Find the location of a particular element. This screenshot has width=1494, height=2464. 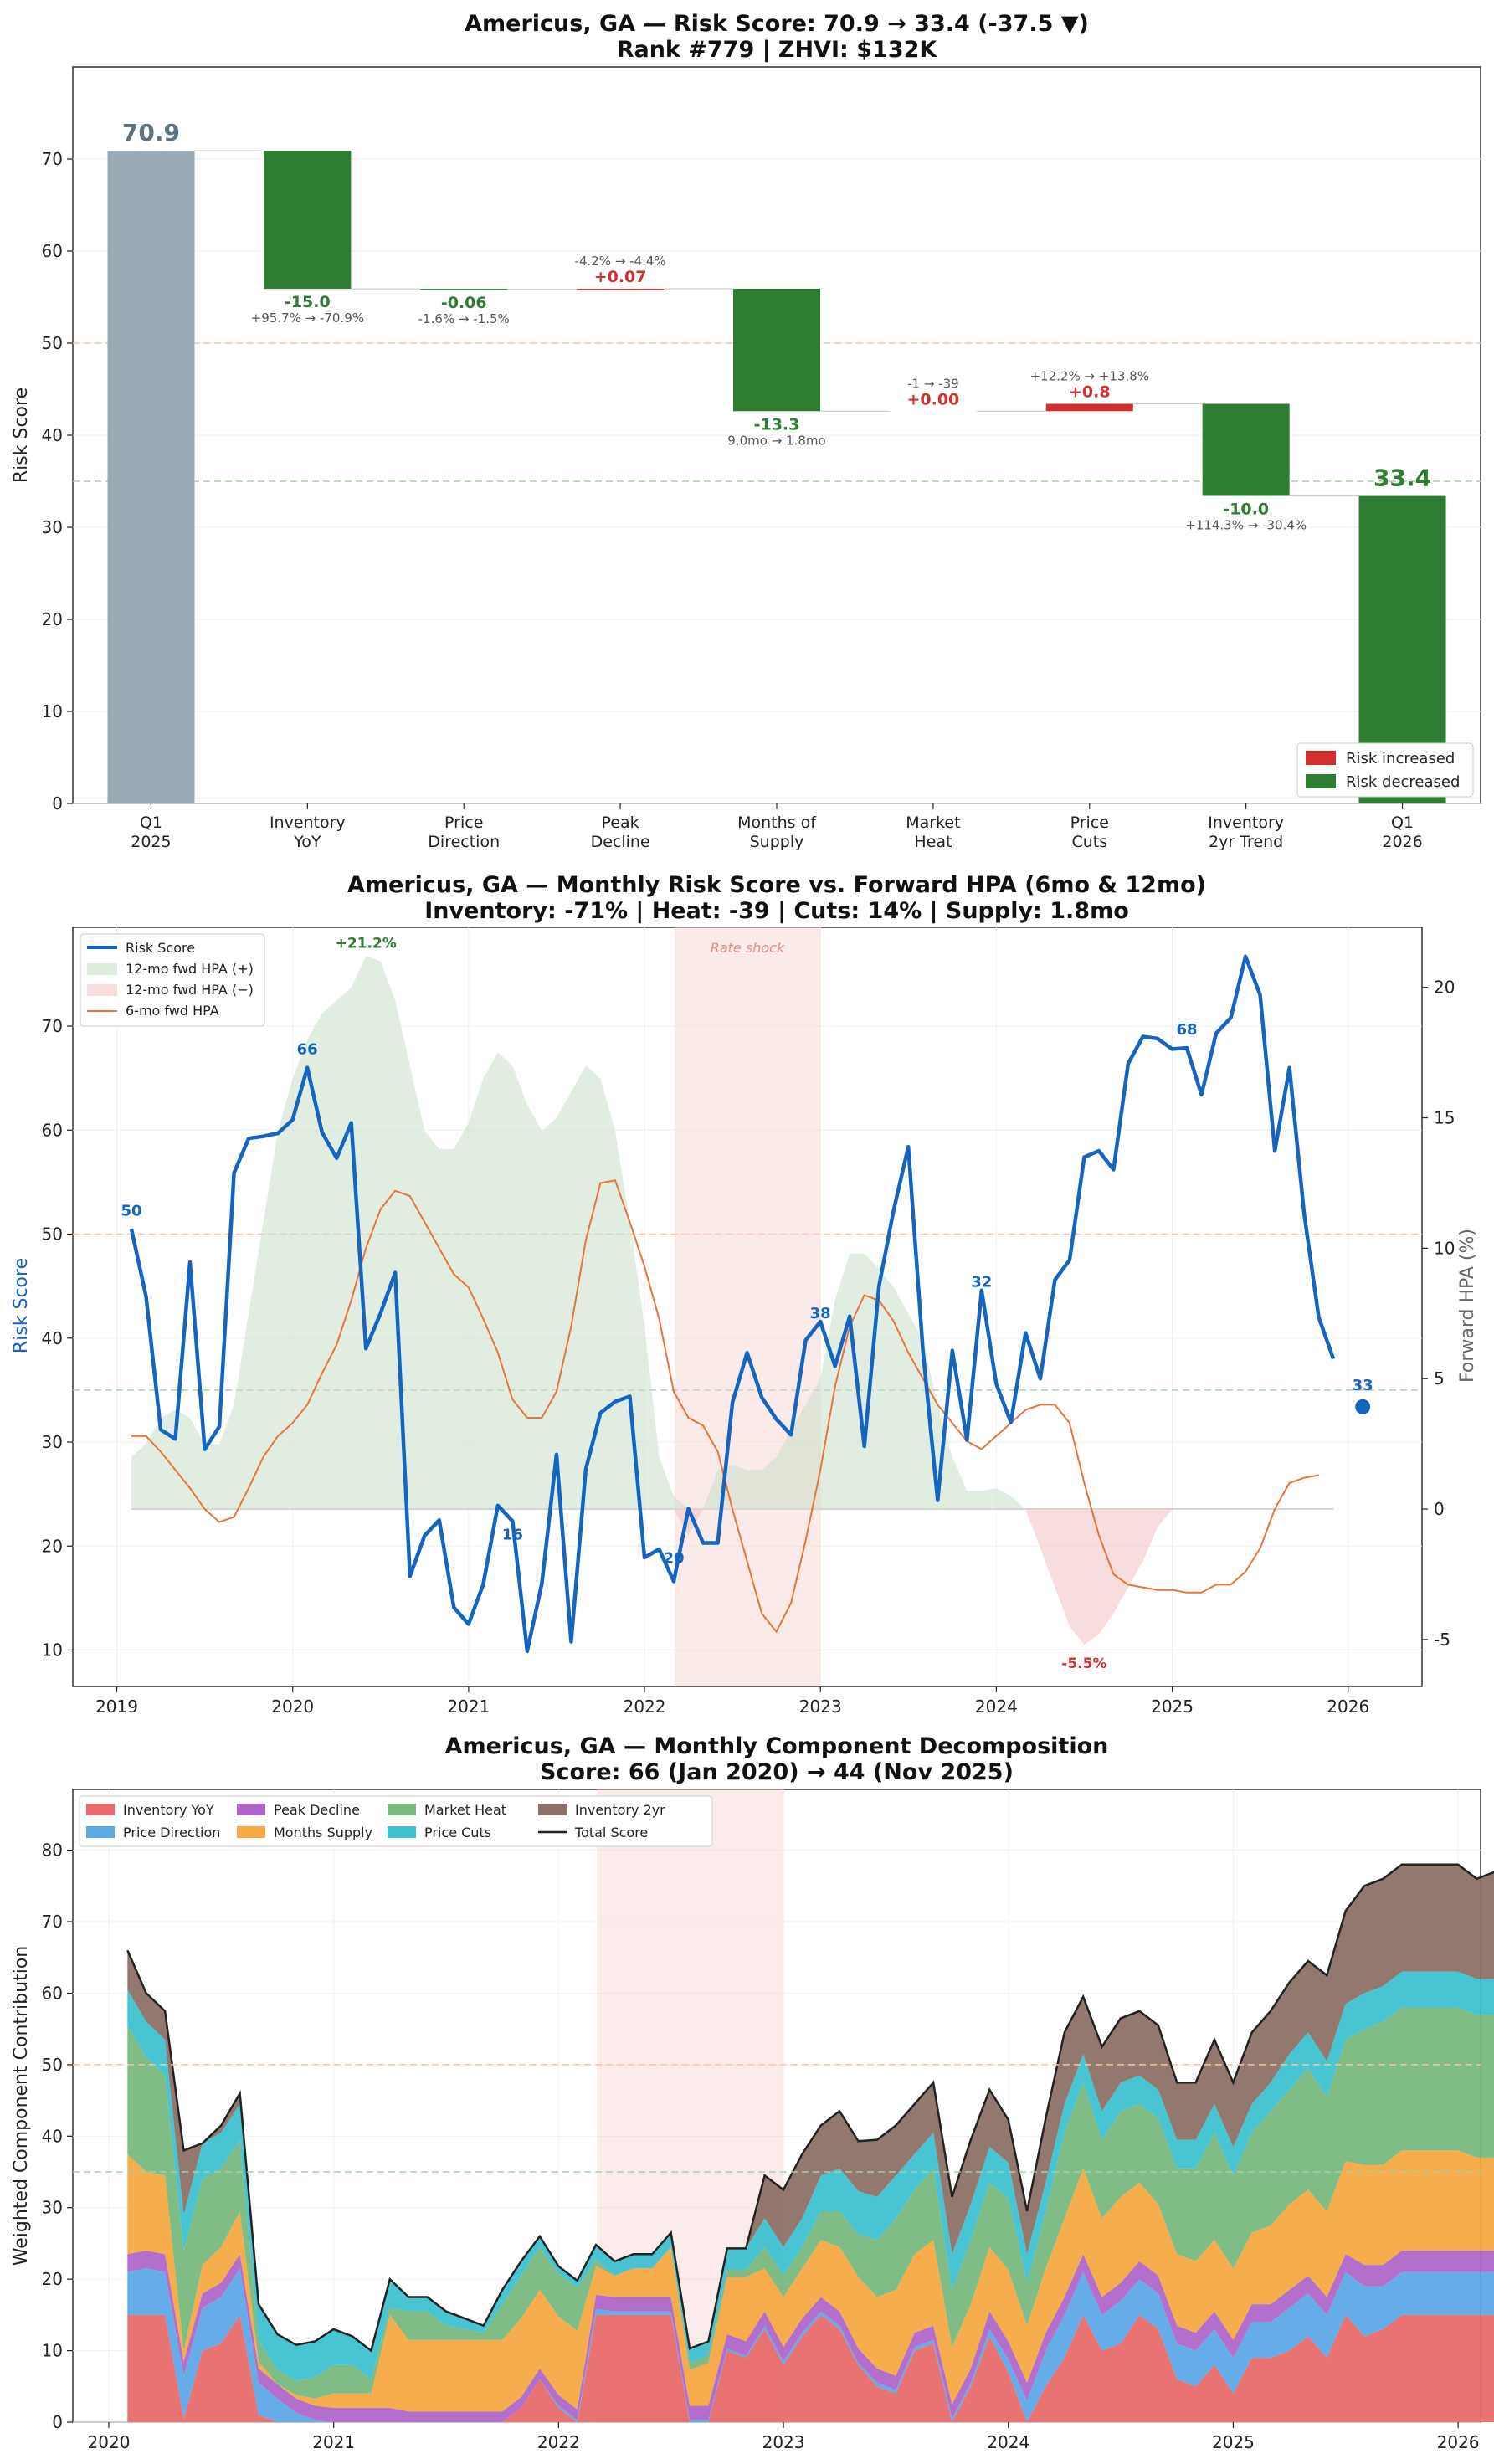

risk-annotation: 38 is located at coordinates (820, 1313).